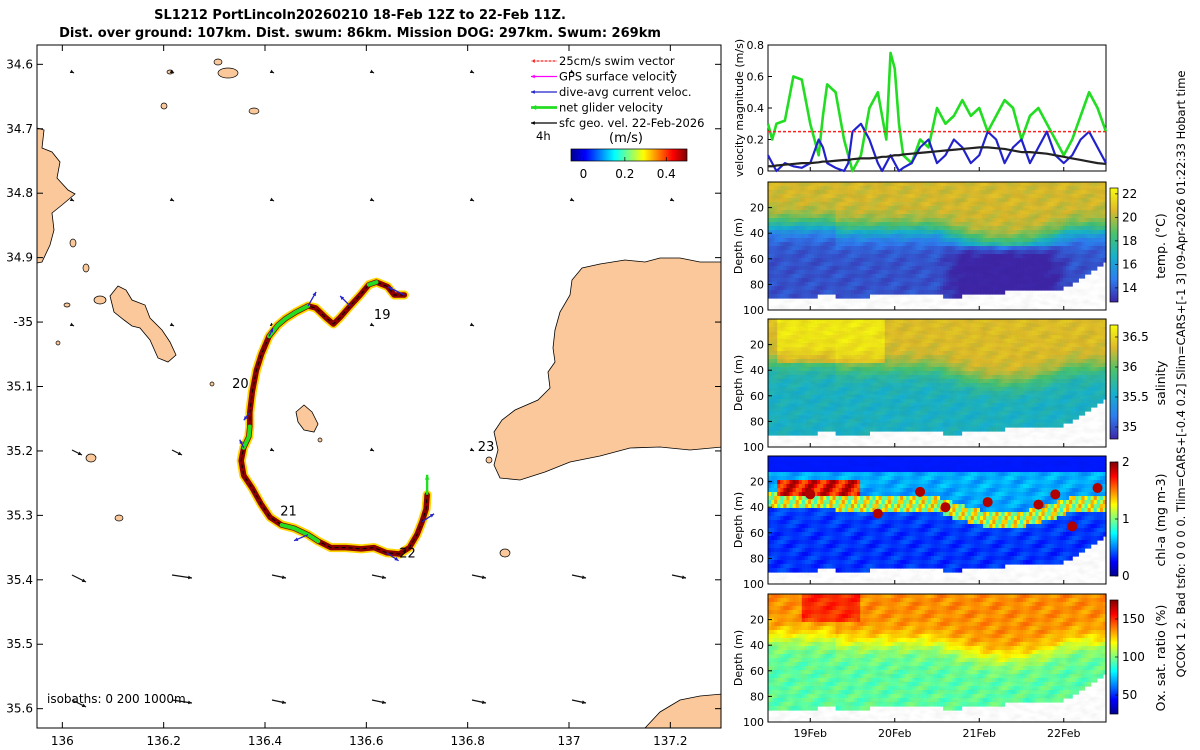 The height and width of the screenshot is (750, 1200). Describe the element at coordinates (62, 741) in the screenshot. I see `x-tick-label: 136` at that location.